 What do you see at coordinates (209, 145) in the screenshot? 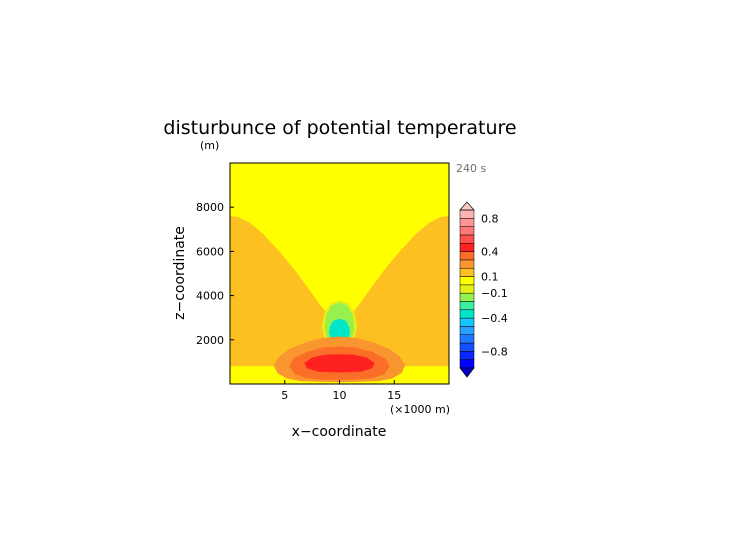
I see `y-unit-label: (m)` at bounding box center [209, 145].